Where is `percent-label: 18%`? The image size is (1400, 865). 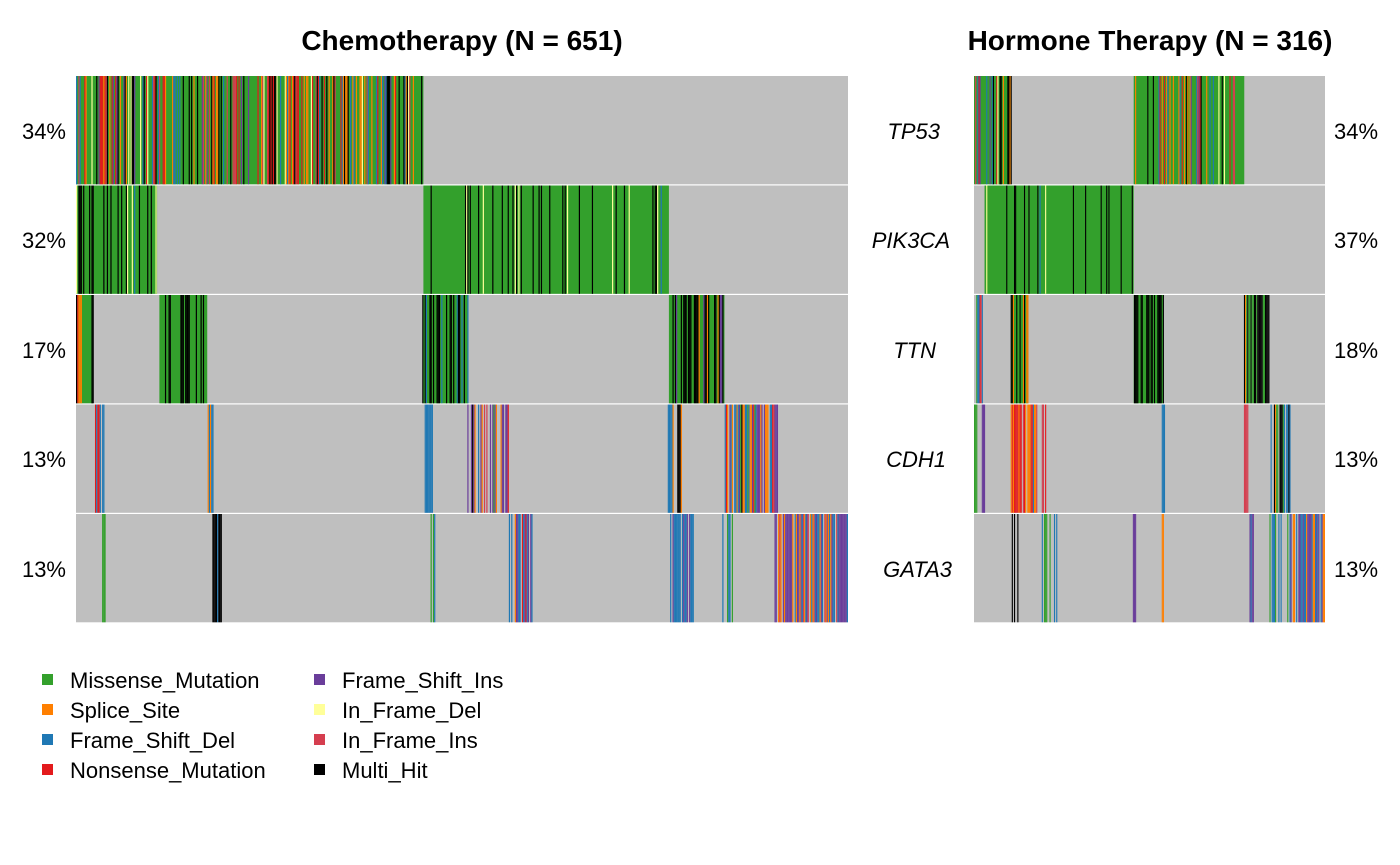 percent-label: 18% is located at coordinates (1356, 350).